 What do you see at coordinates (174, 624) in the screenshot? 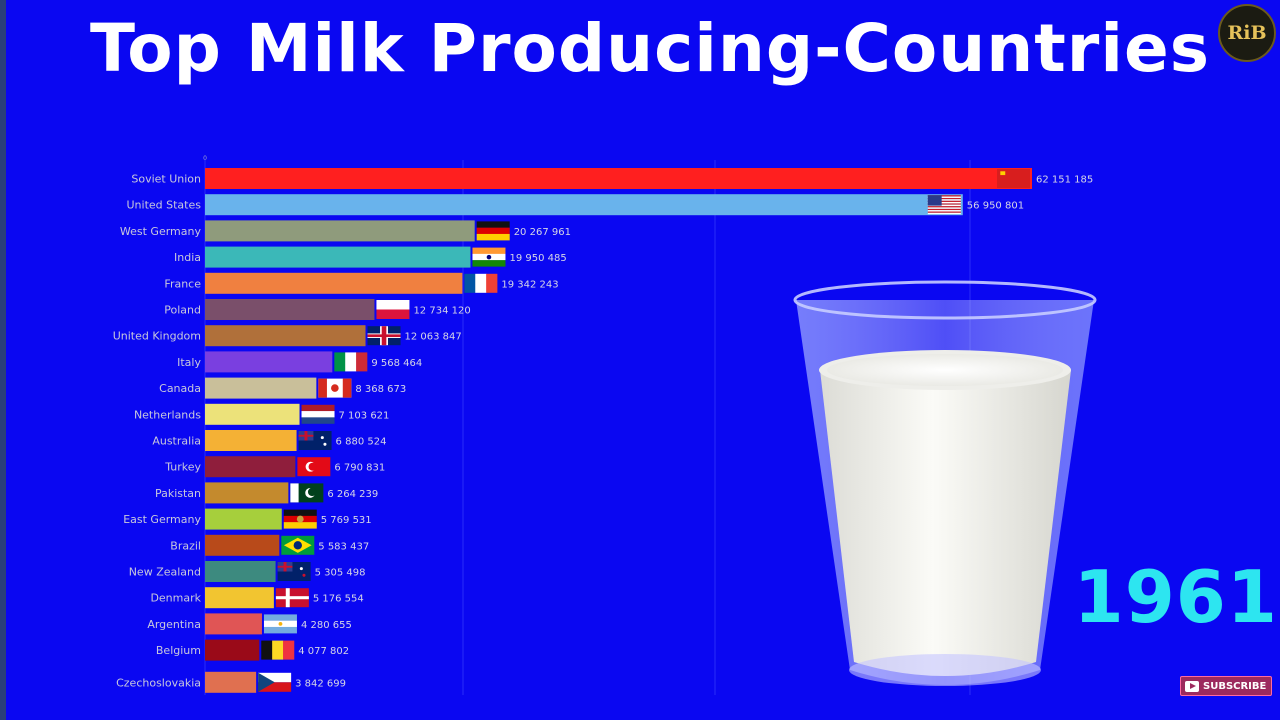
I see `country-label: Argentina` at bounding box center [174, 624].